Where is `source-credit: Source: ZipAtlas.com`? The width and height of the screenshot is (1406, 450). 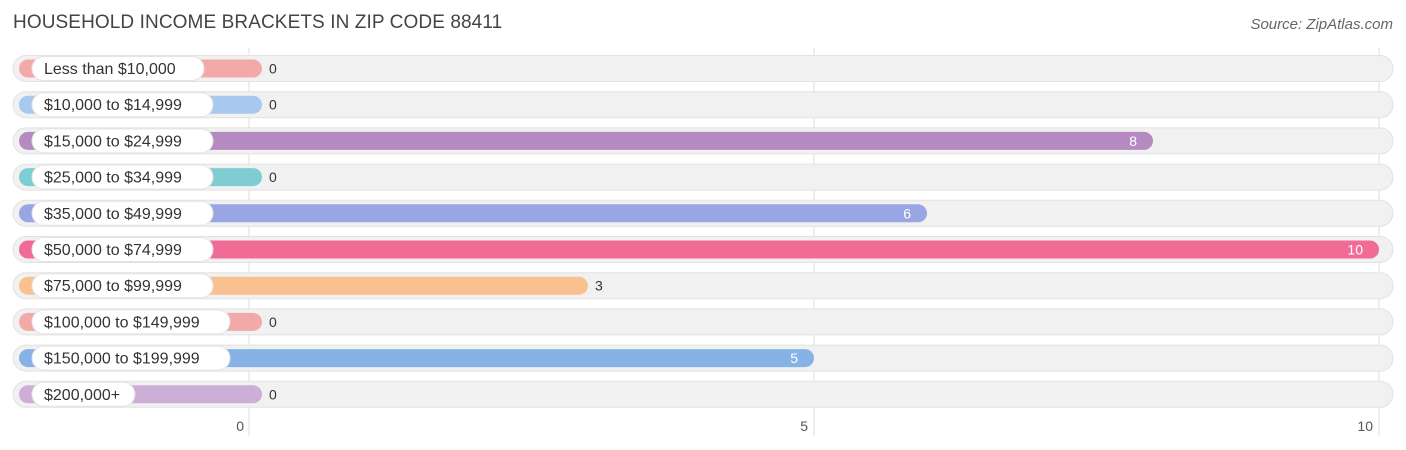 source-credit: Source: ZipAtlas.com is located at coordinates (1321, 24).